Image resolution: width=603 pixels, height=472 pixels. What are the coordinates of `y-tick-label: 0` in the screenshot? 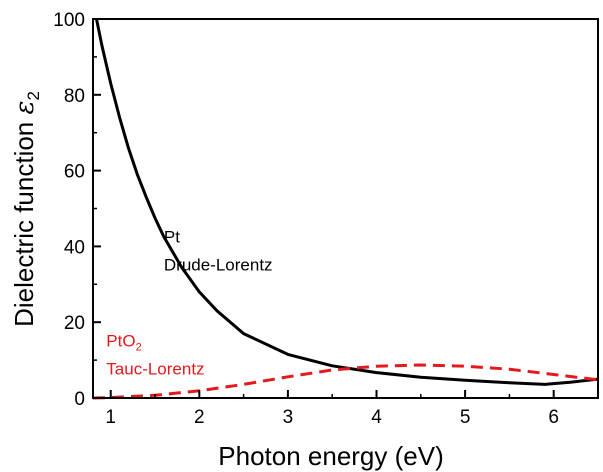 It's located at (79, 399).